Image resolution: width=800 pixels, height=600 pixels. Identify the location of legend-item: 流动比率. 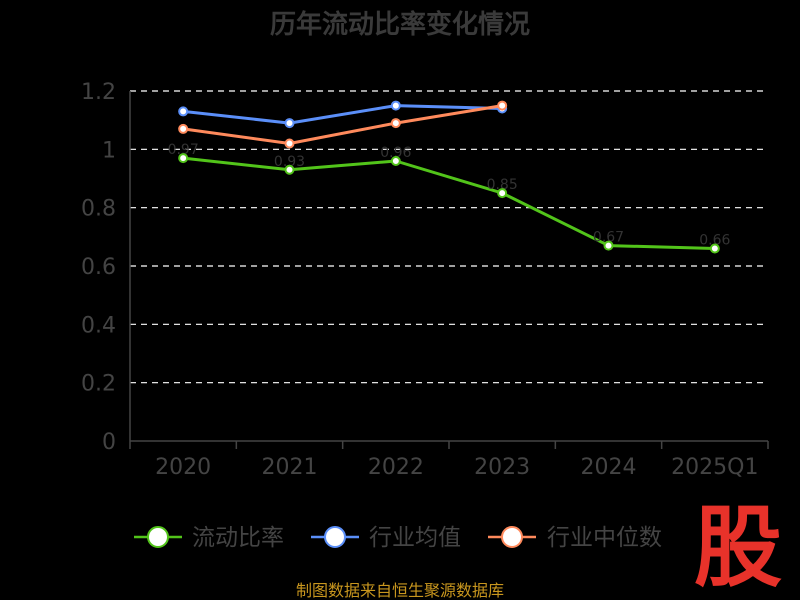
(209, 538).